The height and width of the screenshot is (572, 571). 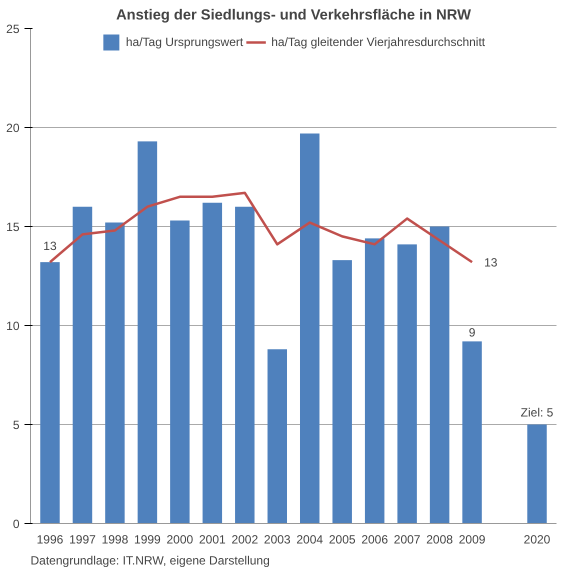 I want to click on x-tick-label: 1998, so click(x=115, y=539).